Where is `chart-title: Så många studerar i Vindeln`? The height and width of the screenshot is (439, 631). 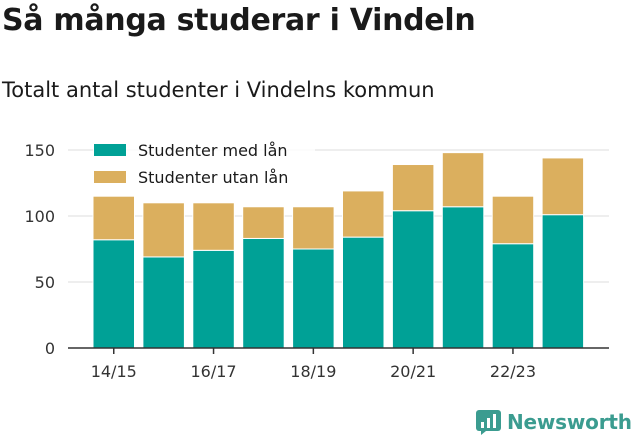 chart-title: Så många studerar i Vindeln is located at coordinates (239, 20).